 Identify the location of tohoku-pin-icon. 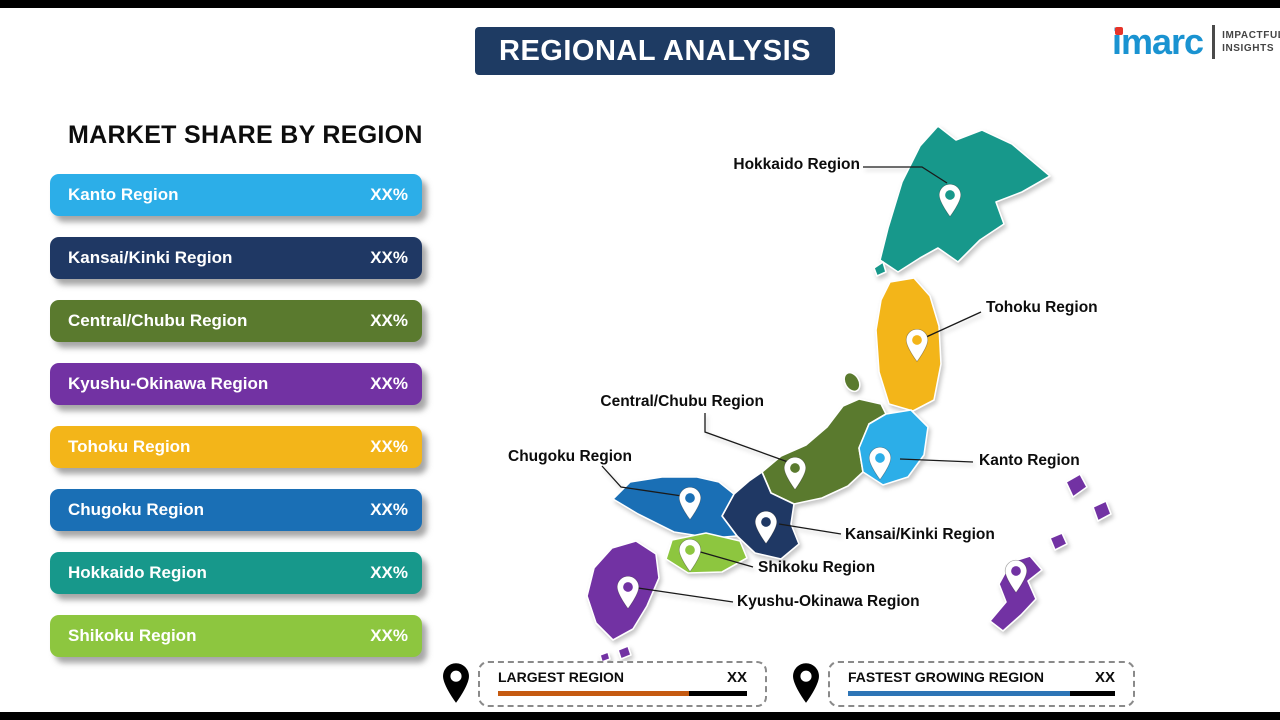
(917, 345).